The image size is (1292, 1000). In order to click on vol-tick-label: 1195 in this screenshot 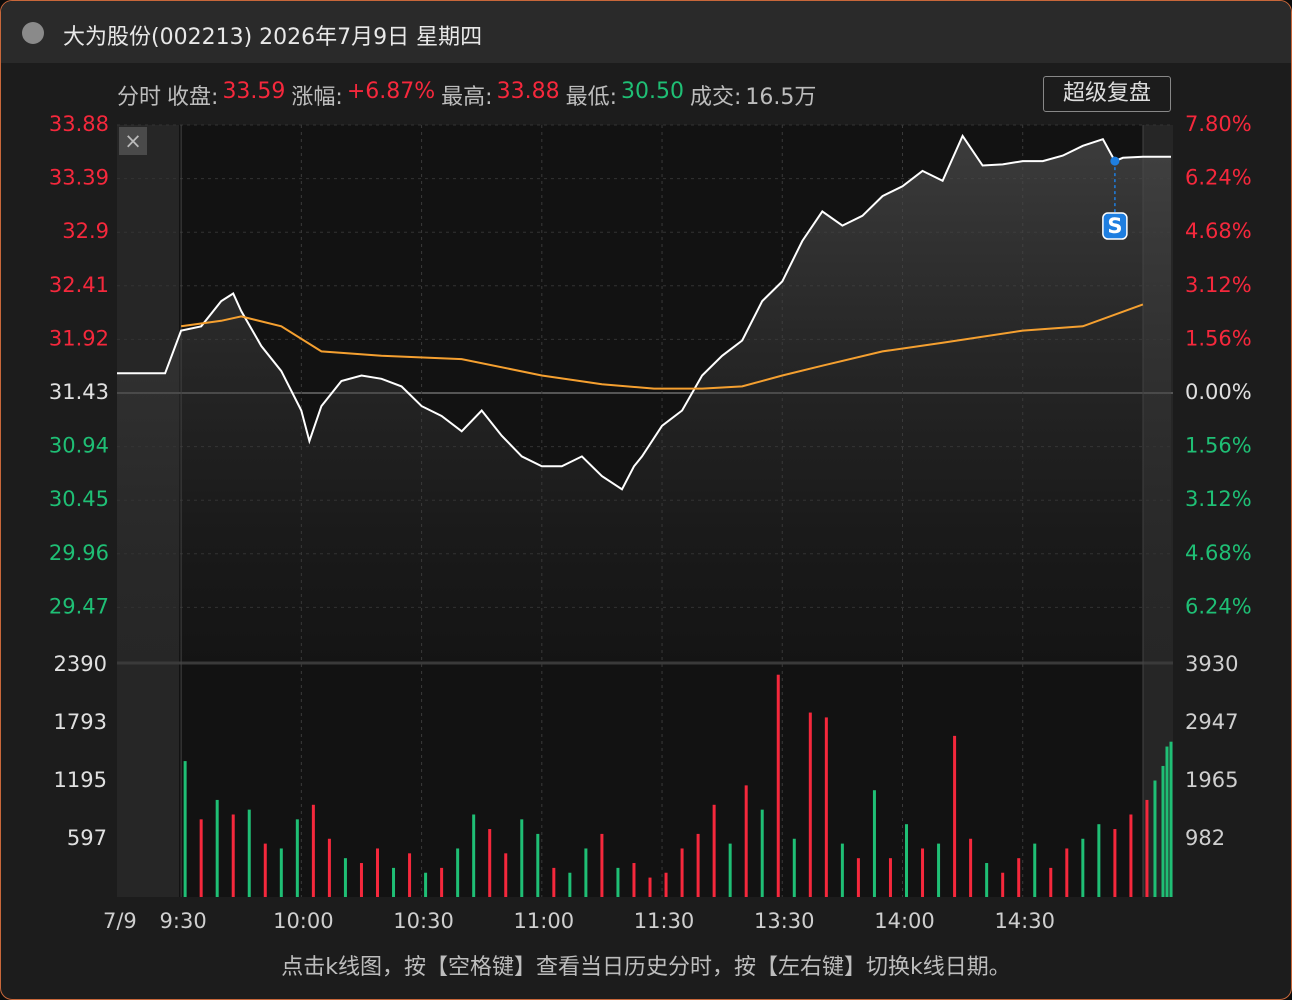, I will do `click(80, 780)`.